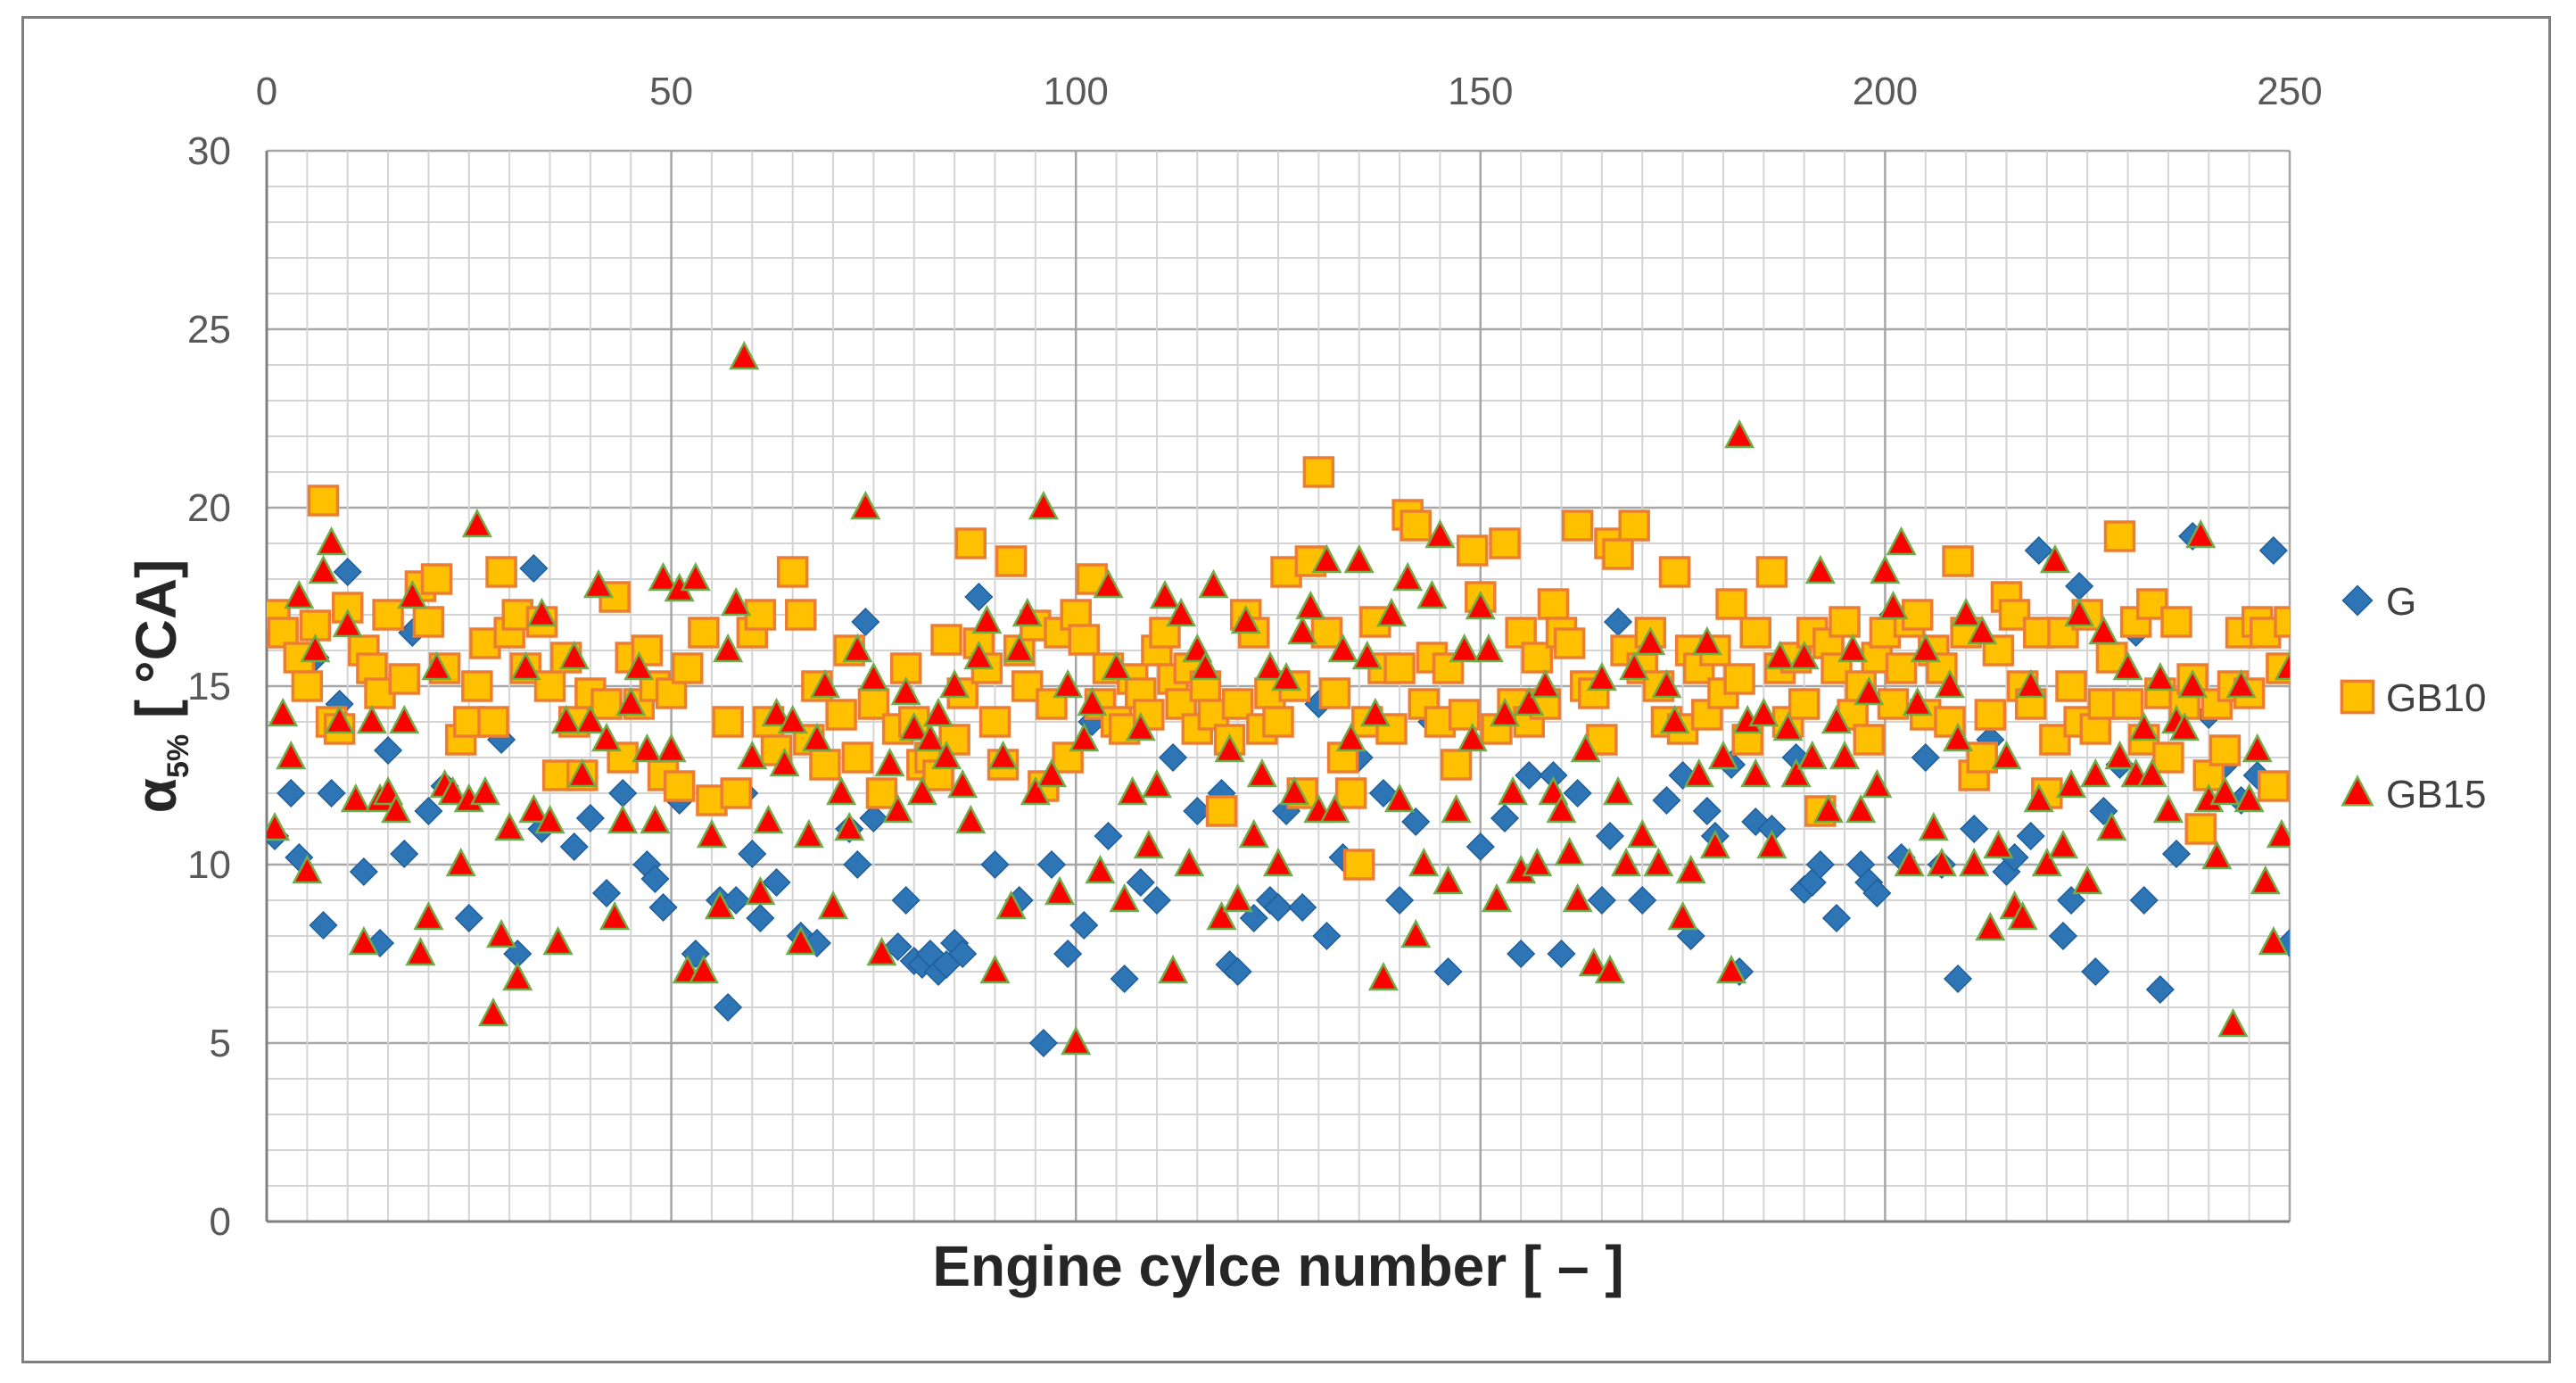 The height and width of the screenshot is (1383, 2576). I want to click on x-tick-label: 100, so click(1076, 91).